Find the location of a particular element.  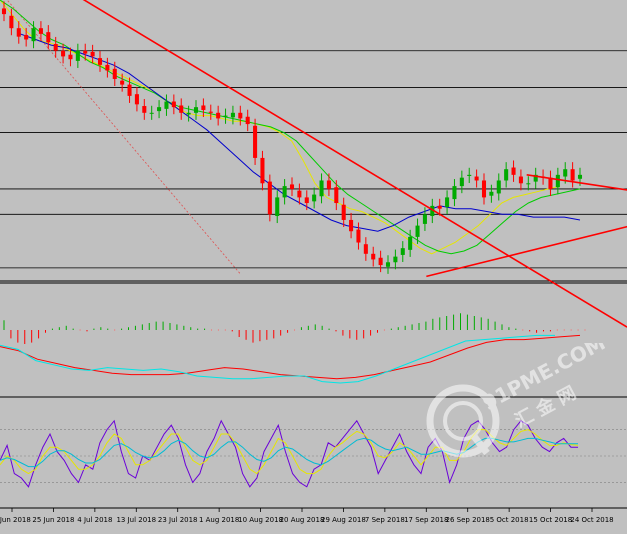

watermark-logo: 91PME.COM 汇金网 is located at coordinates (517, 400).